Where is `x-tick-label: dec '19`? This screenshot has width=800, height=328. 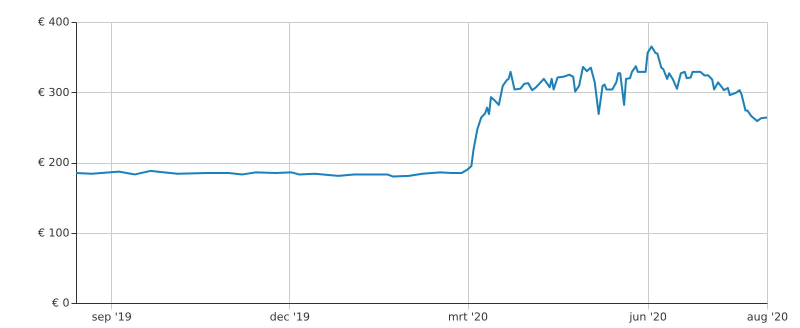
x-tick-label: dec '19 is located at coordinates (290, 317).